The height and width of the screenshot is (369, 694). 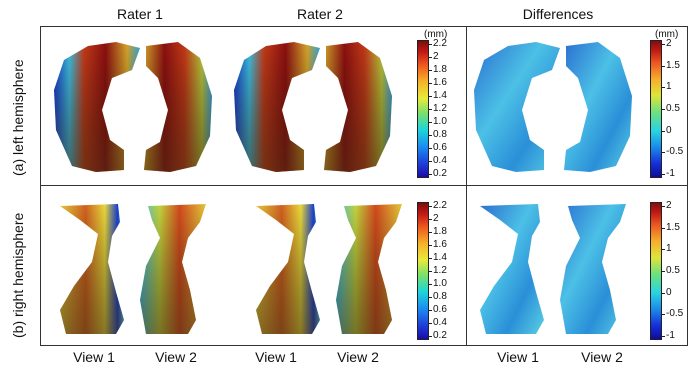 I want to click on colorbar-thickness-top-tick-label: 2, so click(x=436, y=56).